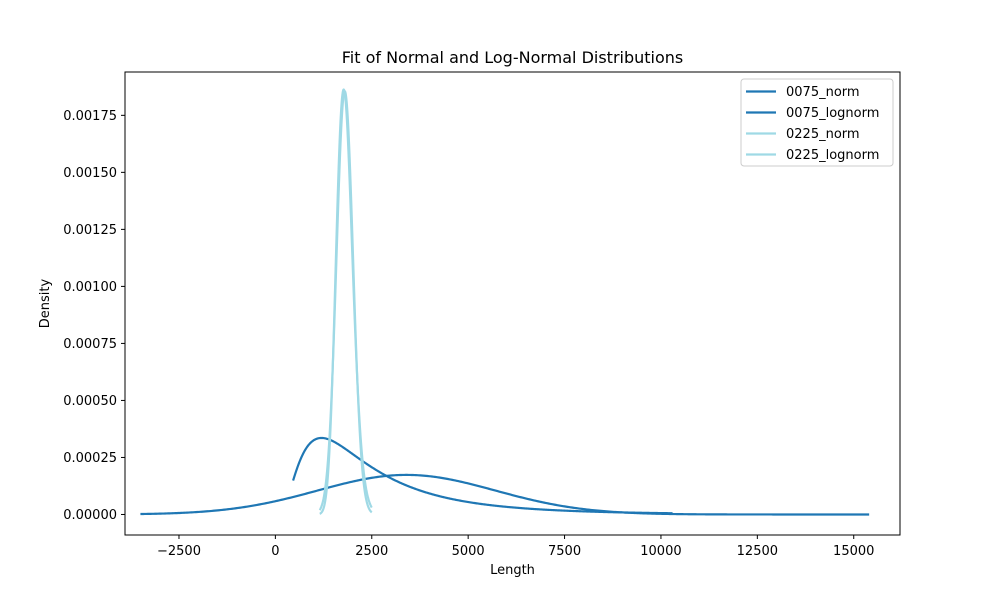 Image resolution: width=1000 pixels, height=600 pixels. Describe the element at coordinates (90, 116) in the screenshot. I see `y-tick-label: 0.00175` at that location.